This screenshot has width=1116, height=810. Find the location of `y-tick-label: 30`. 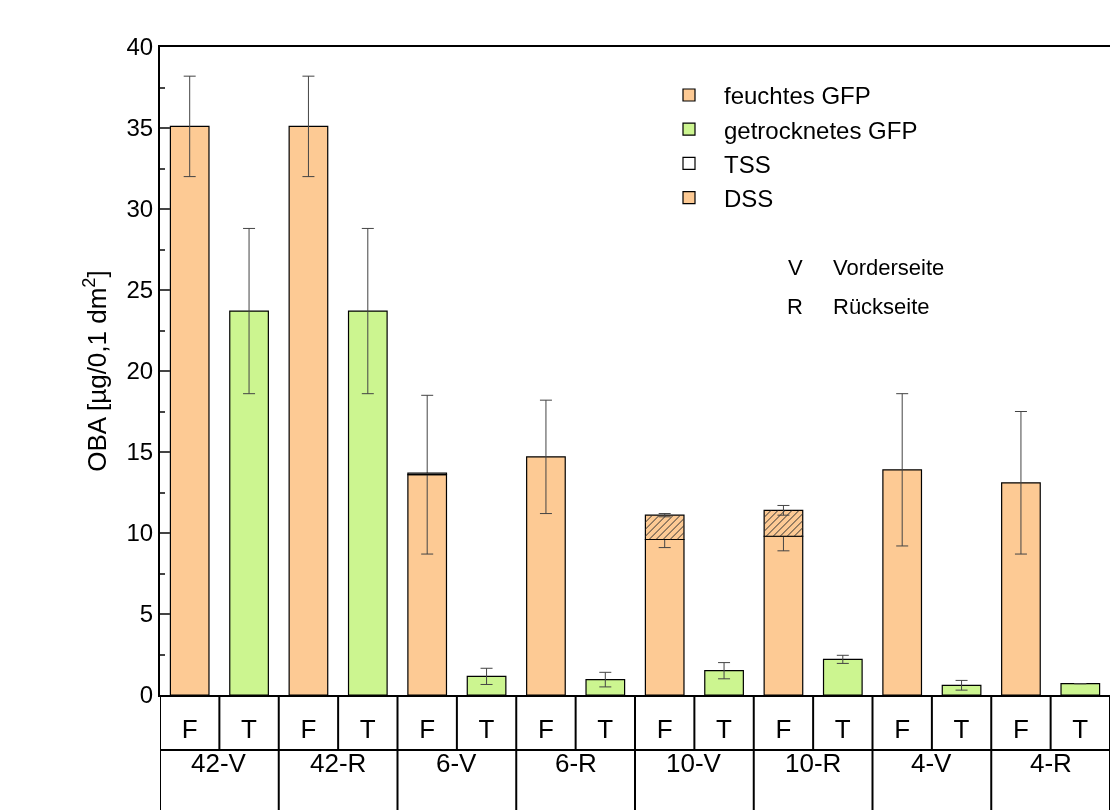

y-tick-label: 30 is located at coordinates (140, 209).